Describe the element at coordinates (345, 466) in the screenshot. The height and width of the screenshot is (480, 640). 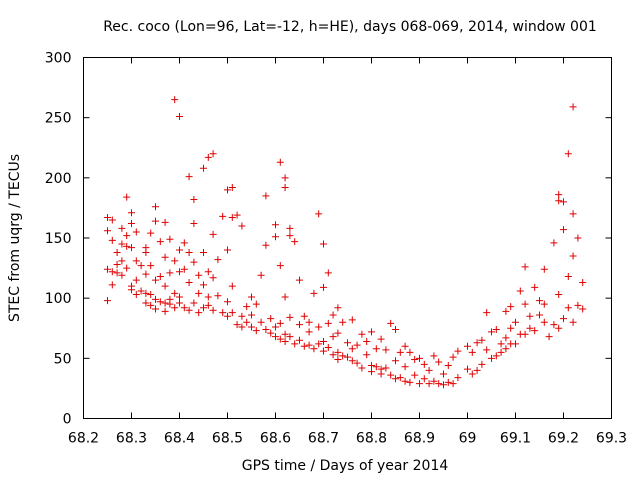
I see `x-axis-label: GPS time / Days of year 2014` at that location.